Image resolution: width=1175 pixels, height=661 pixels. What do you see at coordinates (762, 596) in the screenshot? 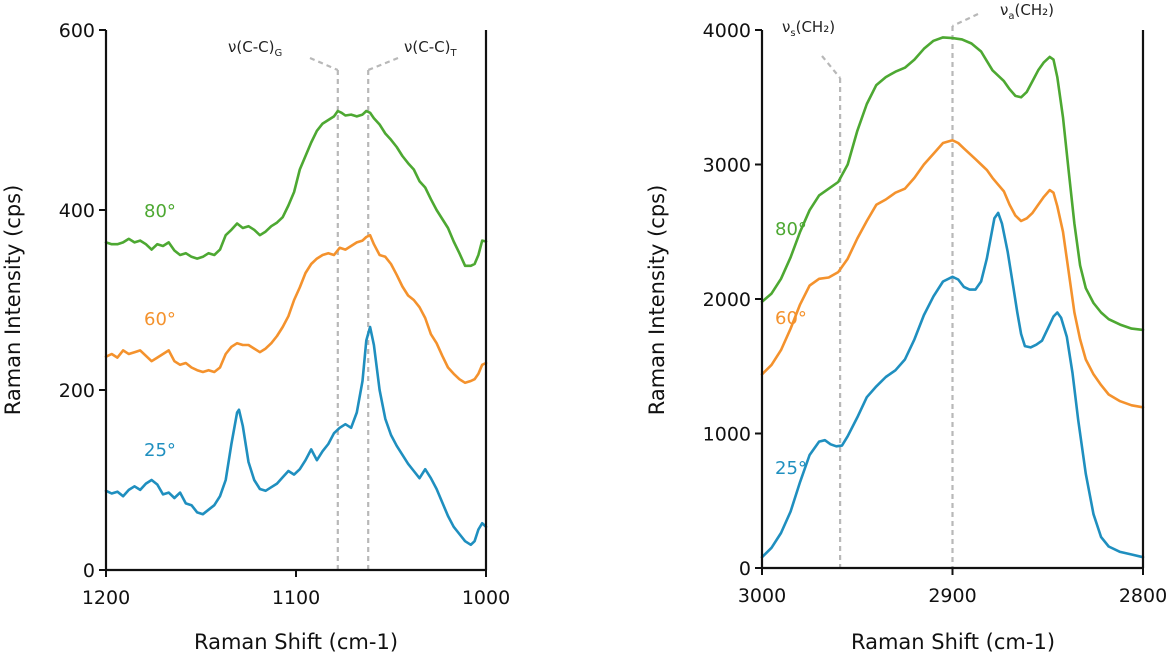
I see `x-tick-label-3000: 3000` at bounding box center [762, 596].